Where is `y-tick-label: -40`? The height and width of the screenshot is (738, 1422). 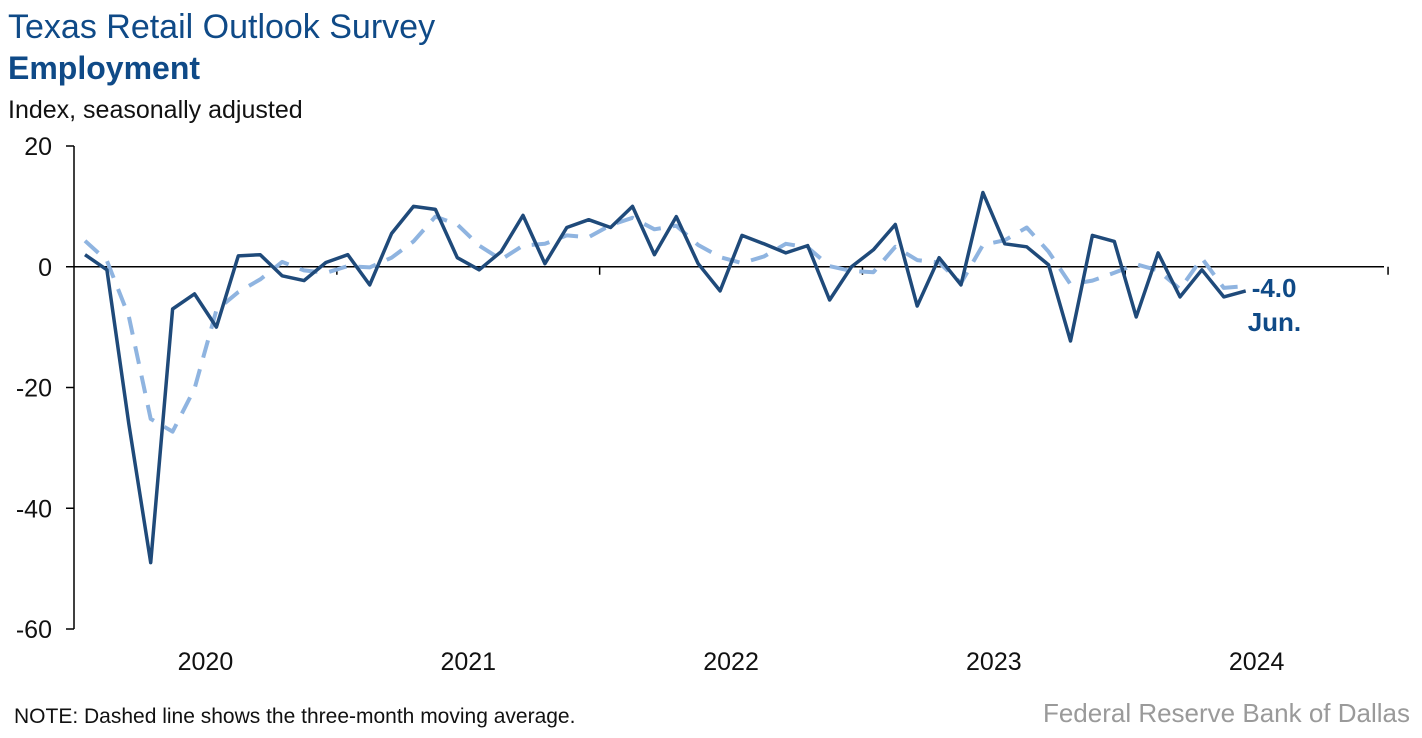 y-tick-label: -40 is located at coordinates (34, 509).